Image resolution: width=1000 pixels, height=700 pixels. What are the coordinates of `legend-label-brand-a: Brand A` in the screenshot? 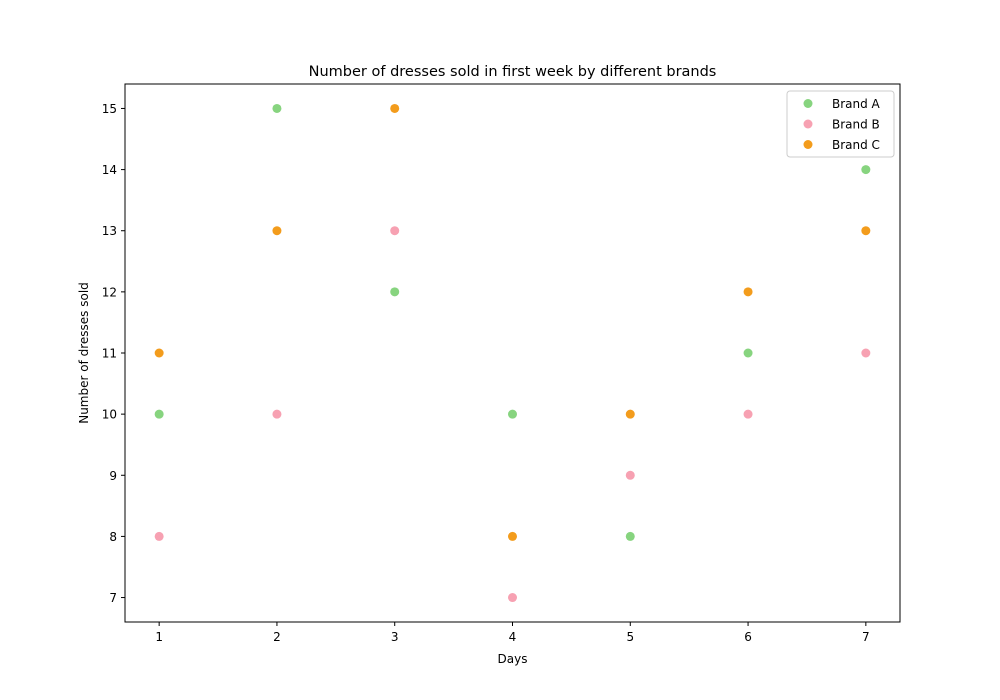 It's located at (856, 104).